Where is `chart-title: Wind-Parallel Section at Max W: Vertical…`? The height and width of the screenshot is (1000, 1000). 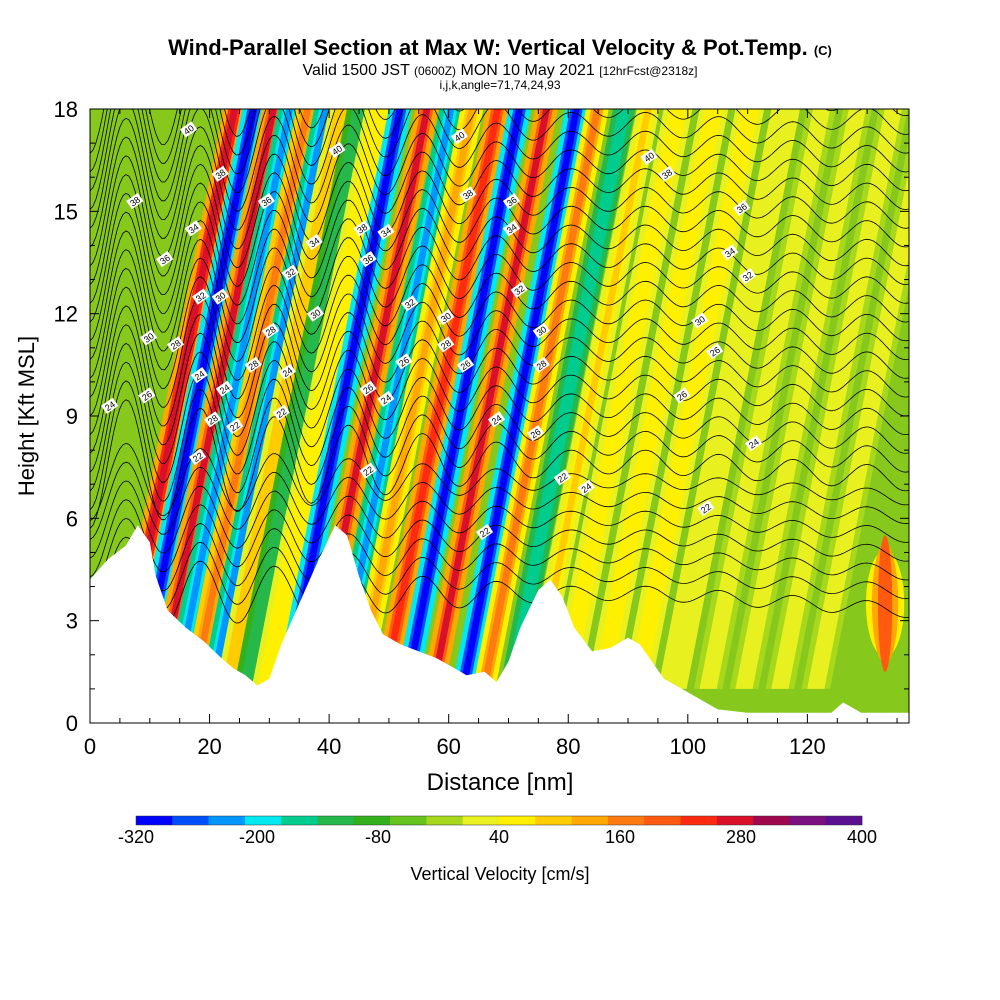 chart-title: Wind-Parallel Section at Max W: Vertical… is located at coordinates (500, 49).